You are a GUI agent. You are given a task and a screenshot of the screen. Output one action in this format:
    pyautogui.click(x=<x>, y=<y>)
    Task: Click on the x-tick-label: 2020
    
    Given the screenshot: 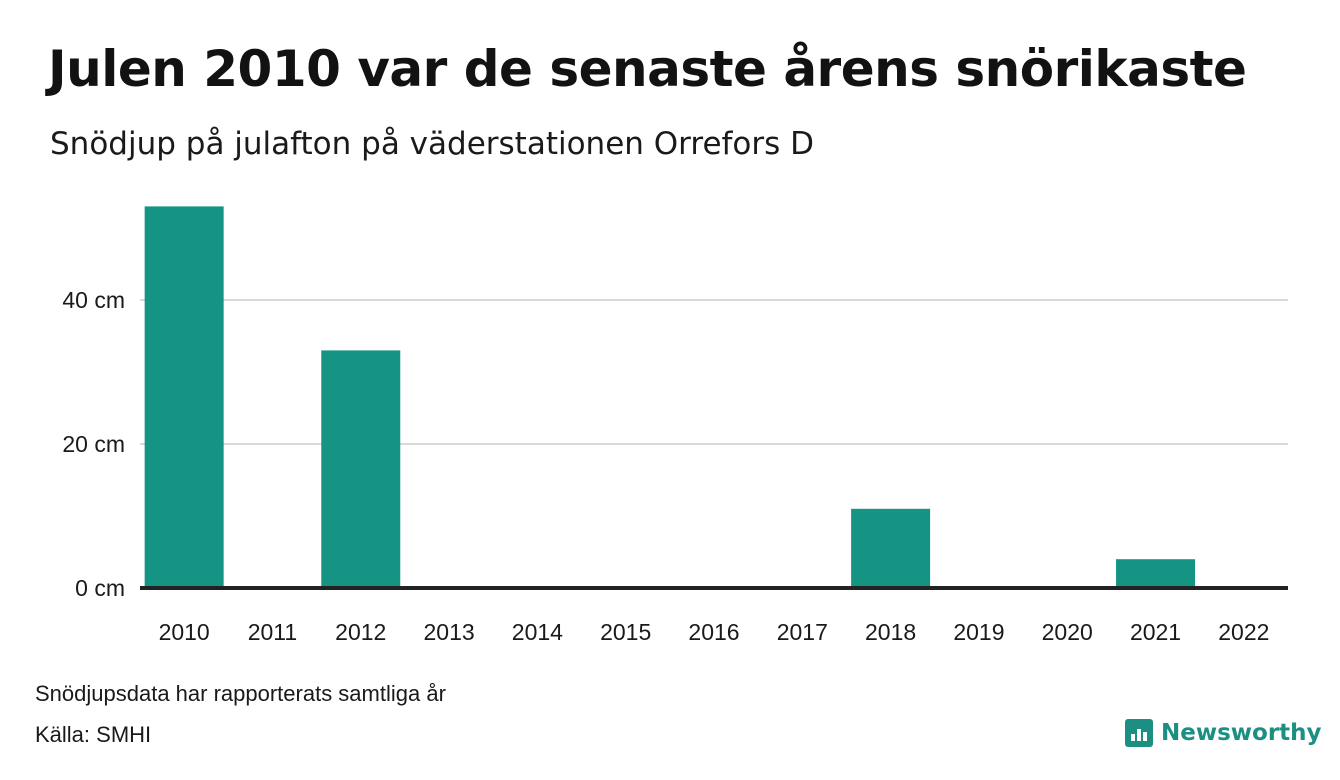 What is the action you would take?
    pyautogui.click(x=1067, y=632)
    